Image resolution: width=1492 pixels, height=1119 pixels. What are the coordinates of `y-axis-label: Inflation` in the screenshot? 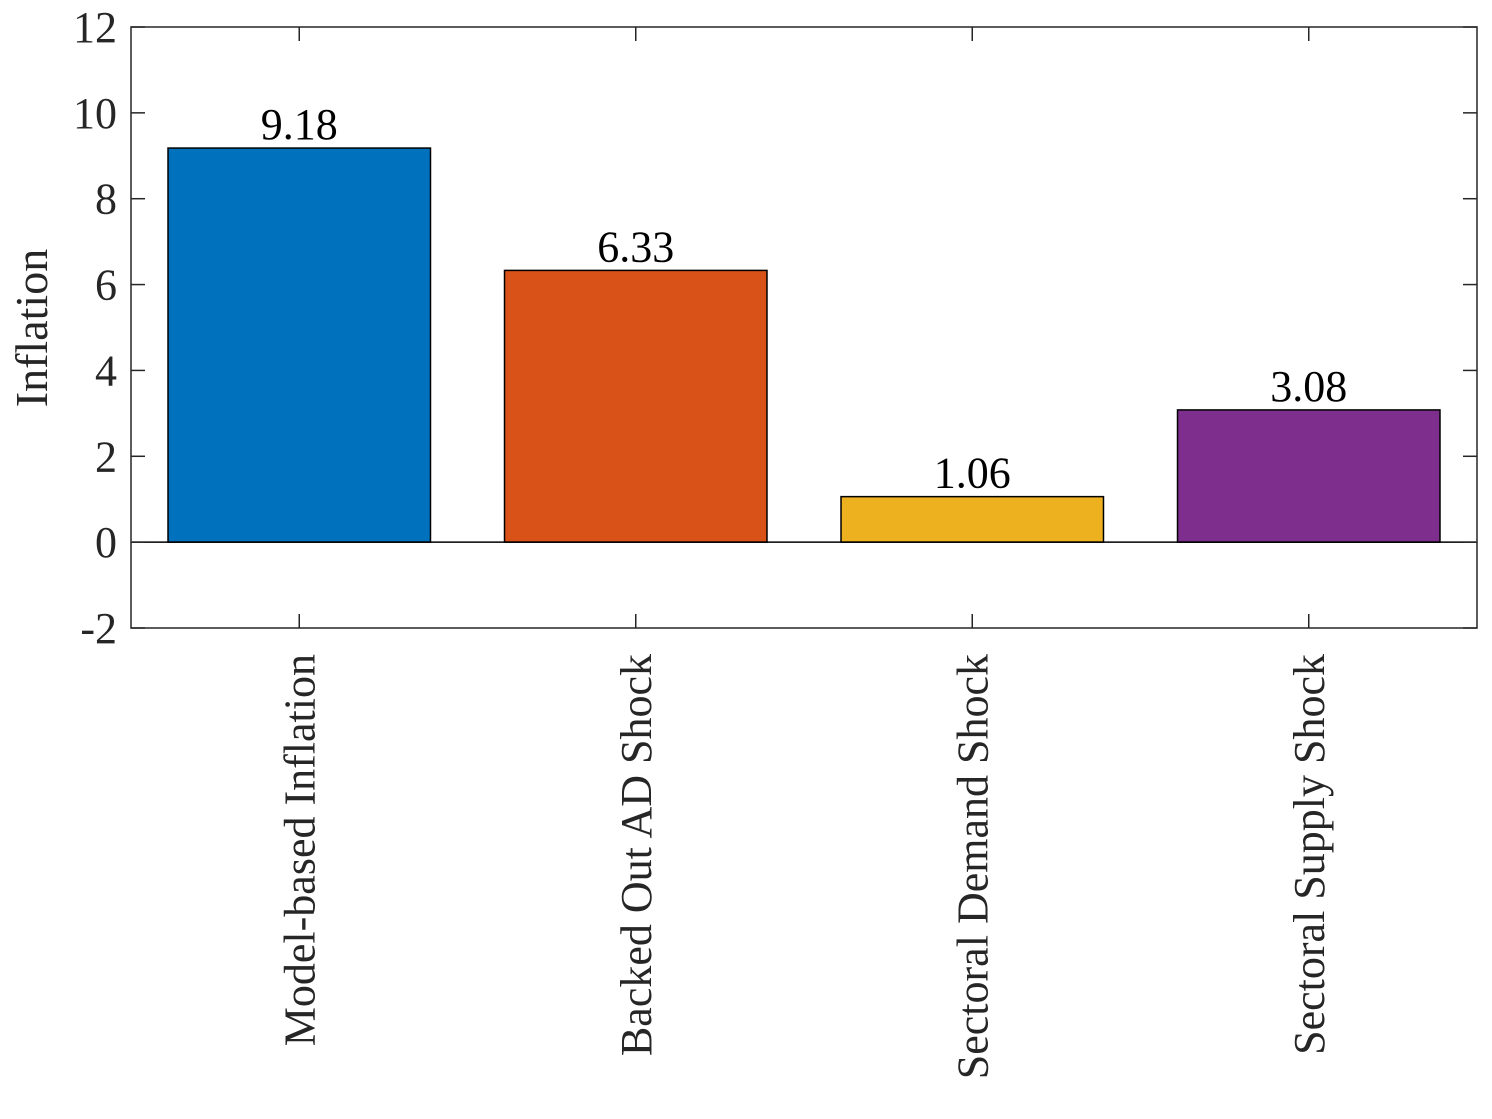 It's located at (31, 328).